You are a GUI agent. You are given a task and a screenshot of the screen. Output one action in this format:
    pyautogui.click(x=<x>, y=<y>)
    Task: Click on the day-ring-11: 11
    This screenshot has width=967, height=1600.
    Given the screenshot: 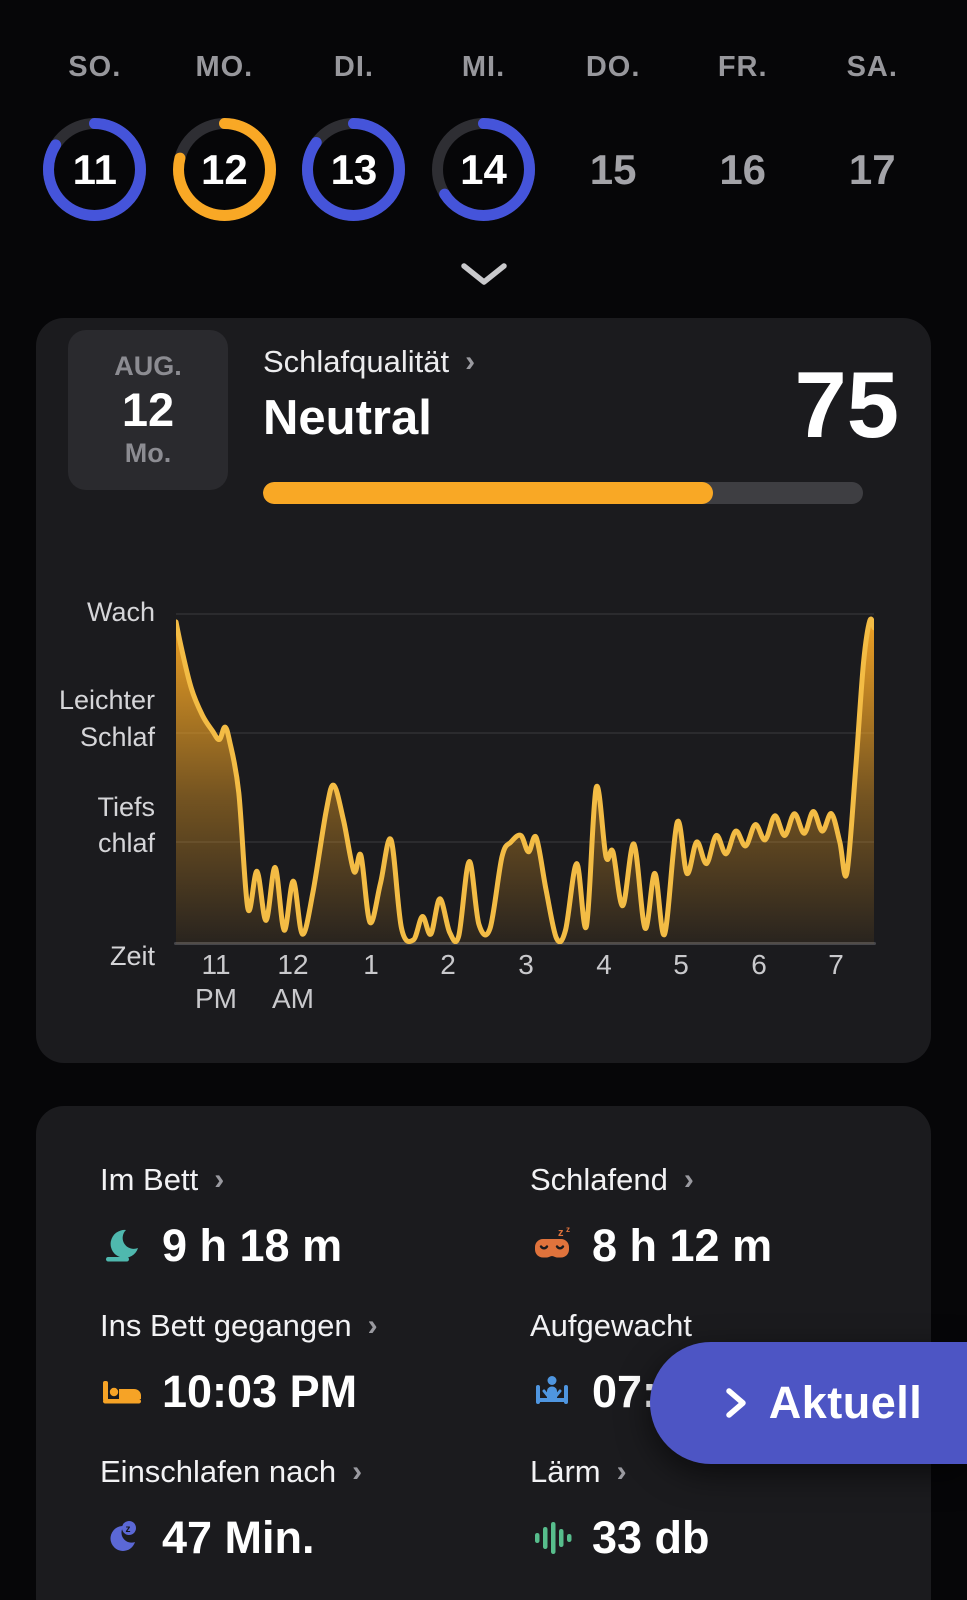 What is the action you would take?
    pyautogui.click(x=94, y=169)
    